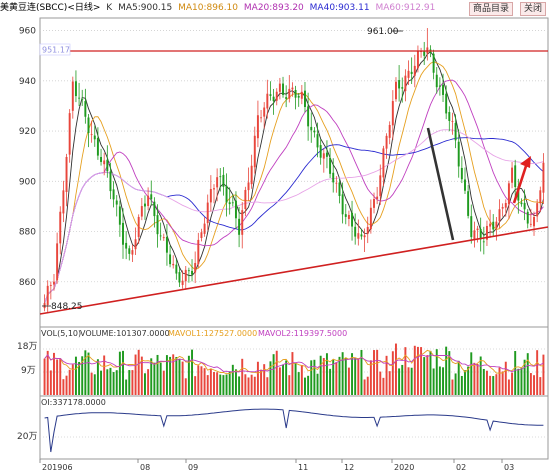 The image size is (550, 472). What do you see at coordinates (533, 9) in the screenshot?
I see `close-button: 关闭` at bounding box center [533, 9].